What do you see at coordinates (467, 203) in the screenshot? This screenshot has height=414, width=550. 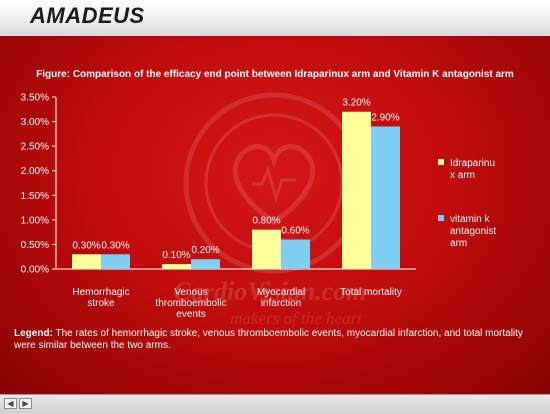 I see `chart-legend: Idraparinu x arm vitamin k antagonist arm` at bounding box center [467, 203].